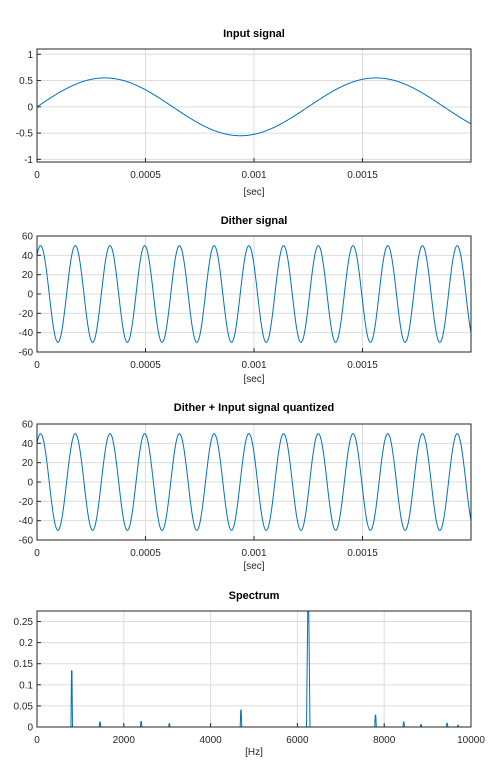 The image size is (501, 771). Describe the element at coordinates (254, 221) in the screenshot. I see `chart-title: Dither signal` at that location.